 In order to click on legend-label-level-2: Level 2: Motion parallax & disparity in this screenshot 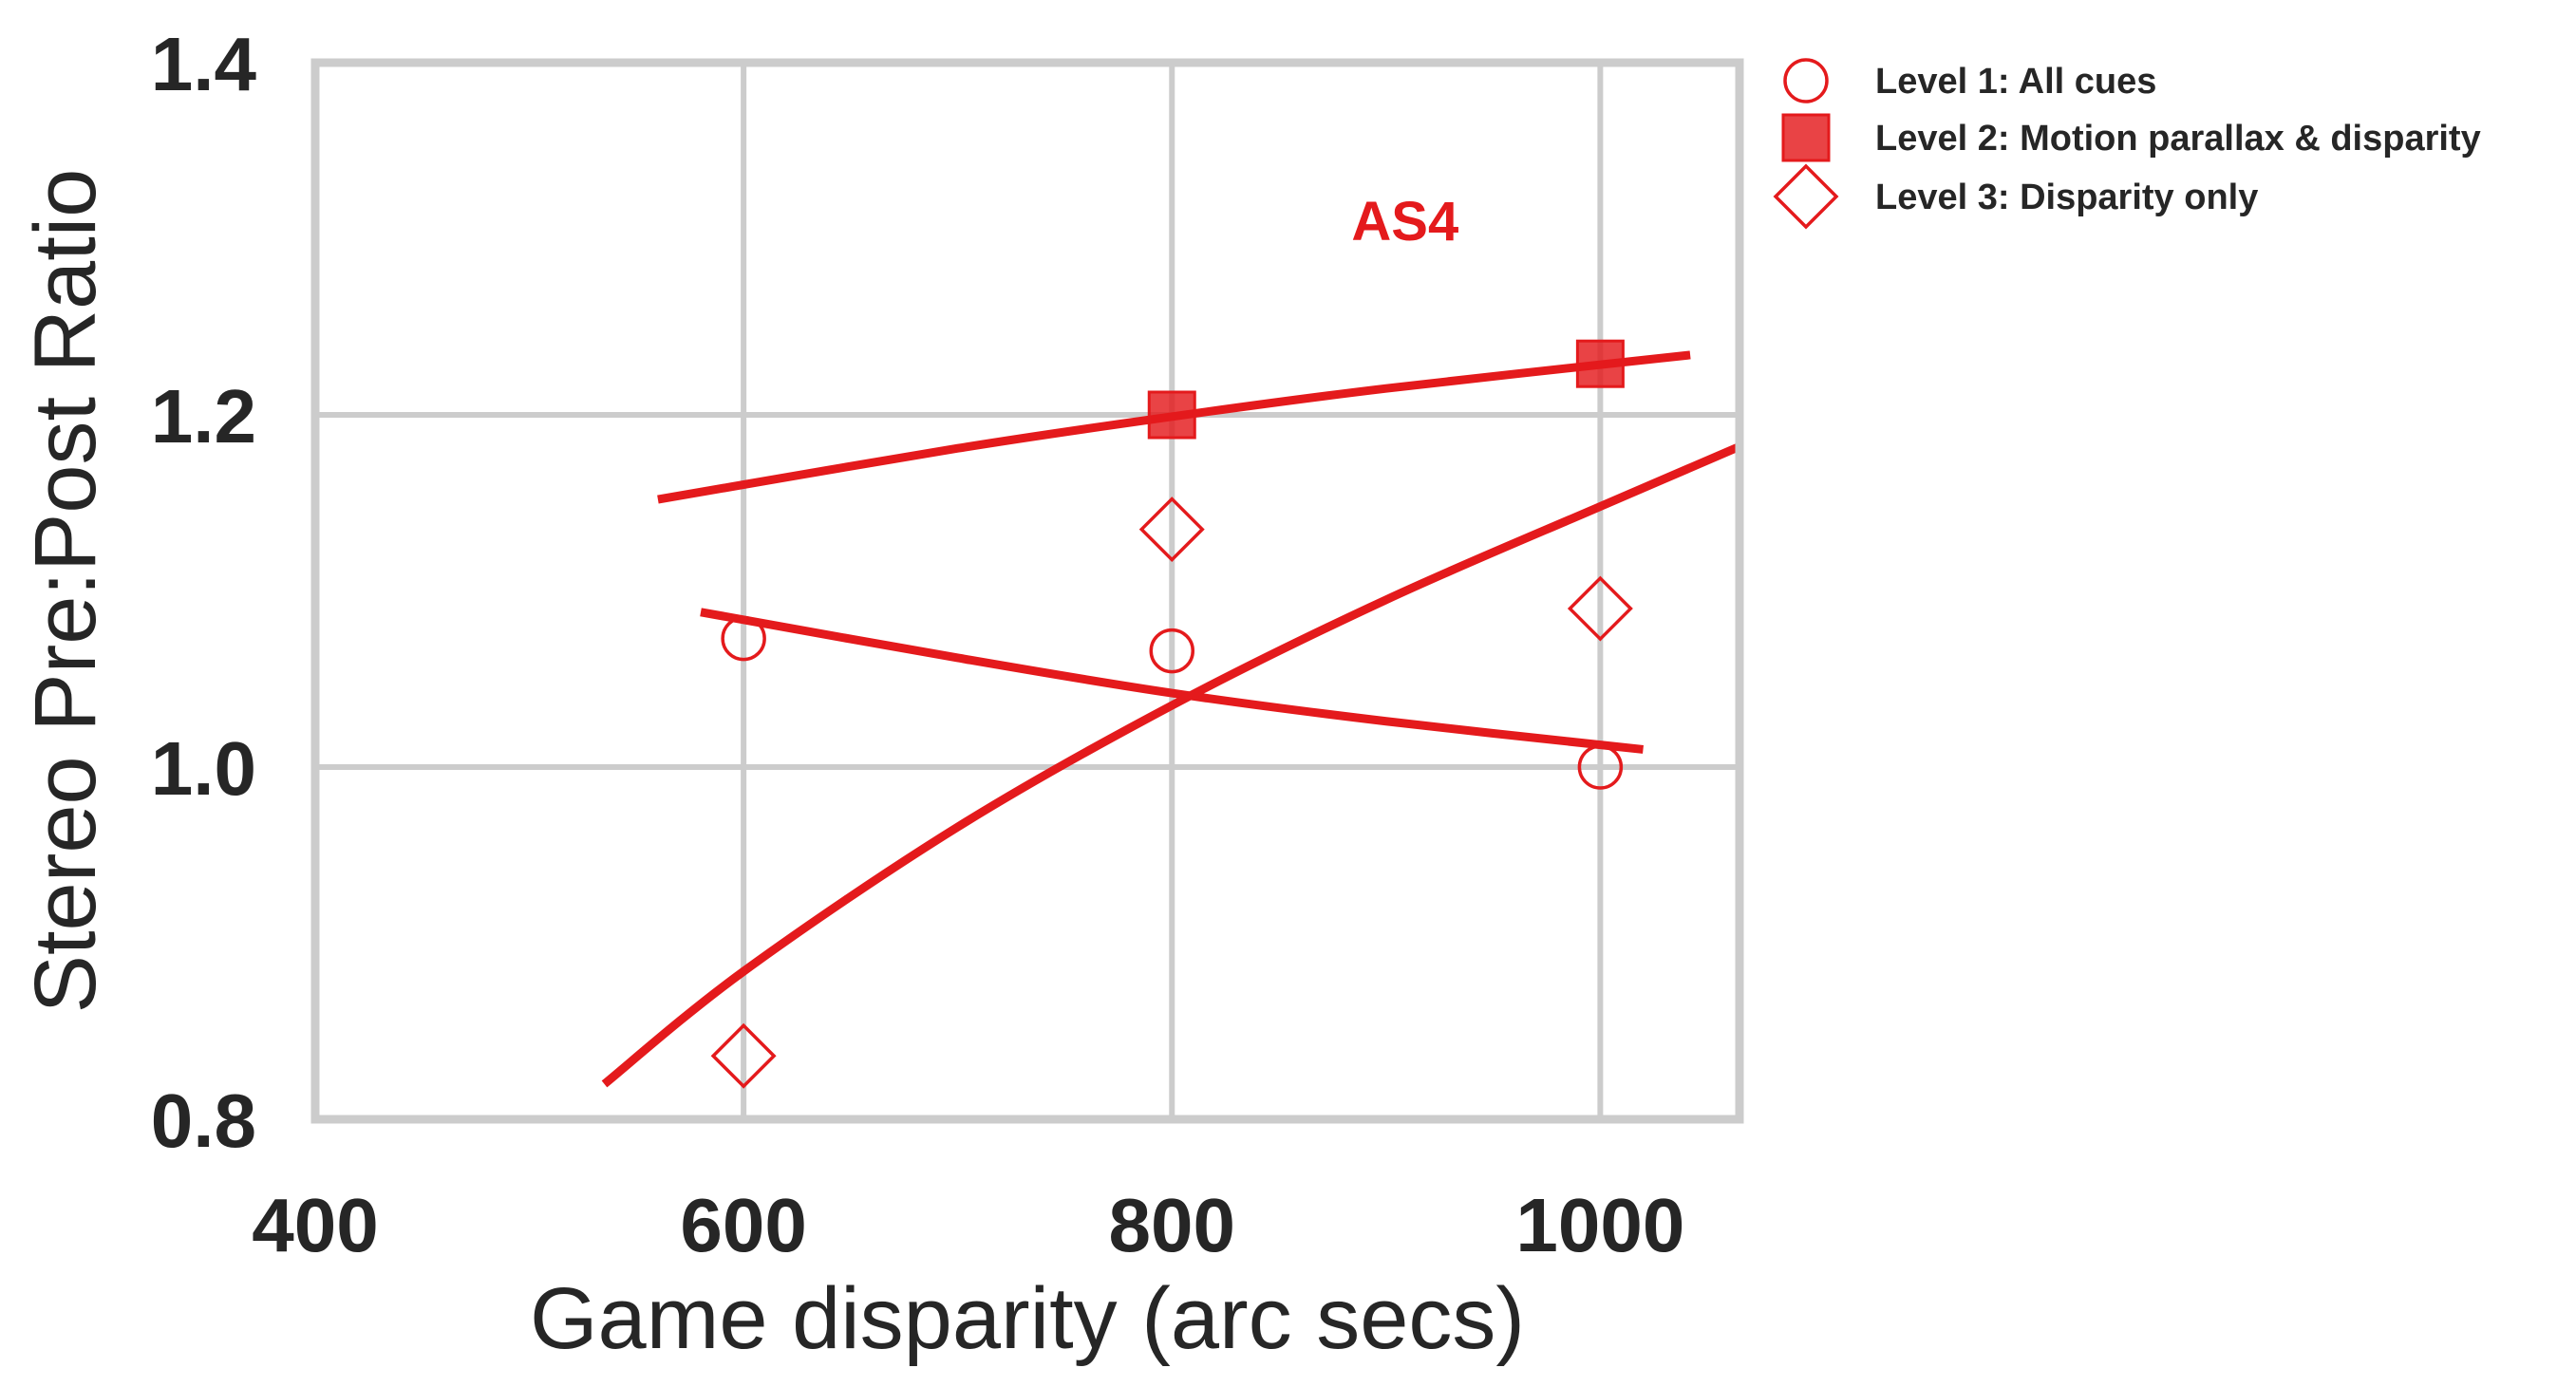, I will do `click(2178, 139)`.